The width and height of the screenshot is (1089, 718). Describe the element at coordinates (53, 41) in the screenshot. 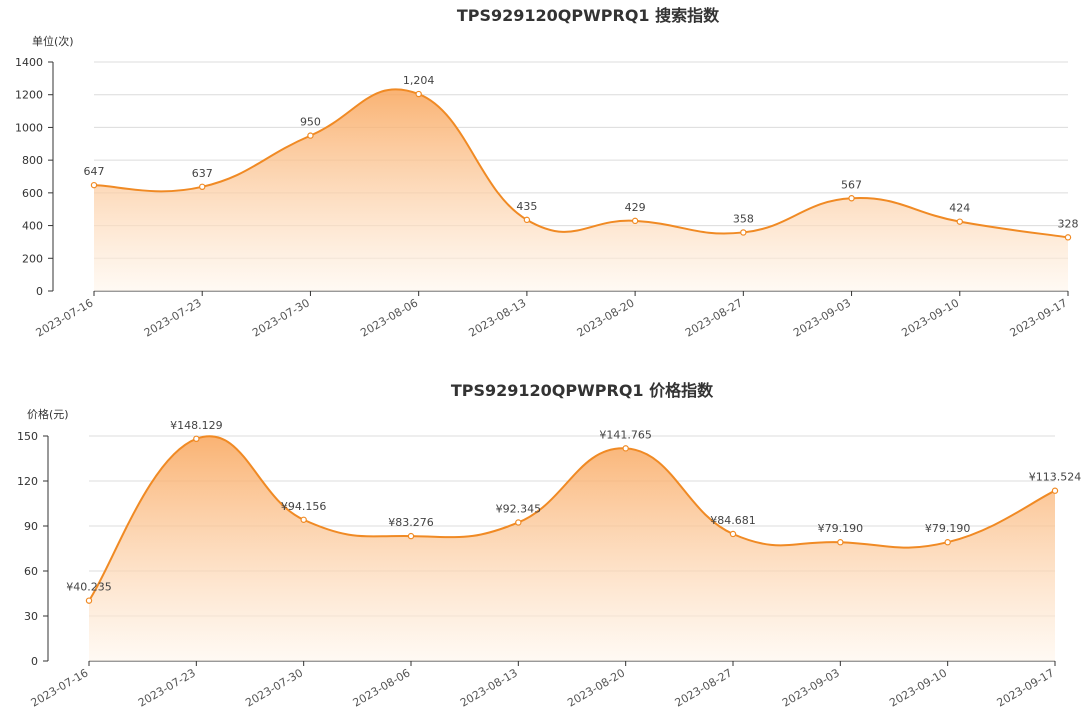

I see `y-unit-label: 单位(次)` at that location.